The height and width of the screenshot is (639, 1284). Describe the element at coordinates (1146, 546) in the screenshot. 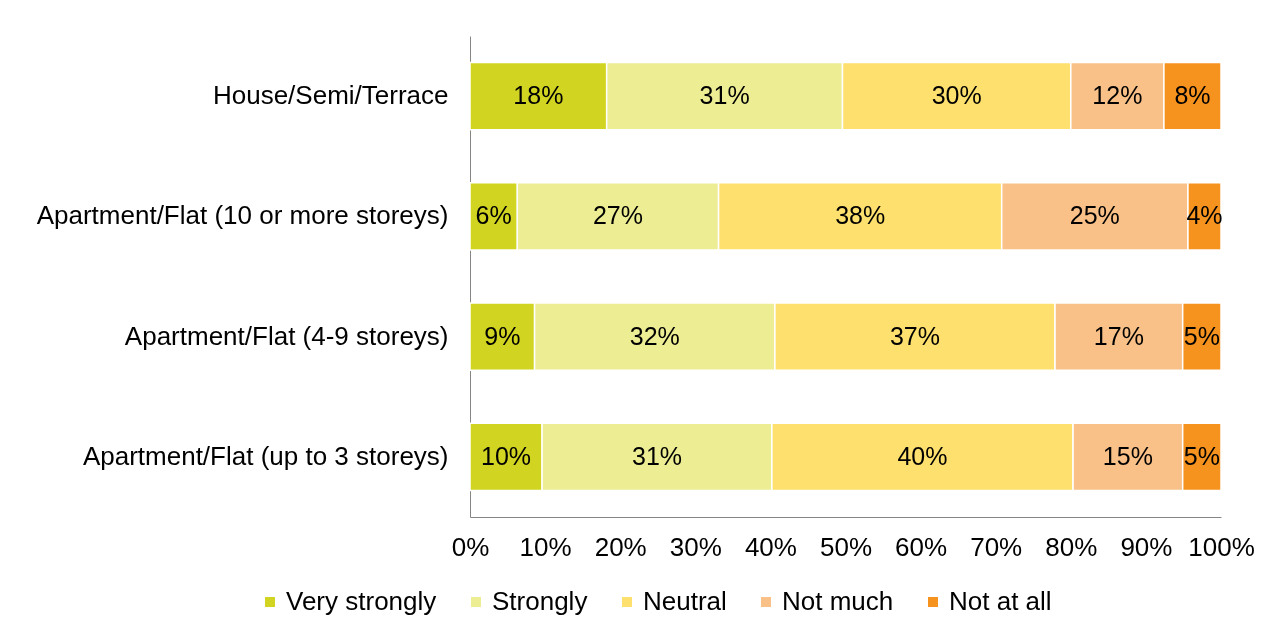

I see `x-tick-label: 90%` at that location.